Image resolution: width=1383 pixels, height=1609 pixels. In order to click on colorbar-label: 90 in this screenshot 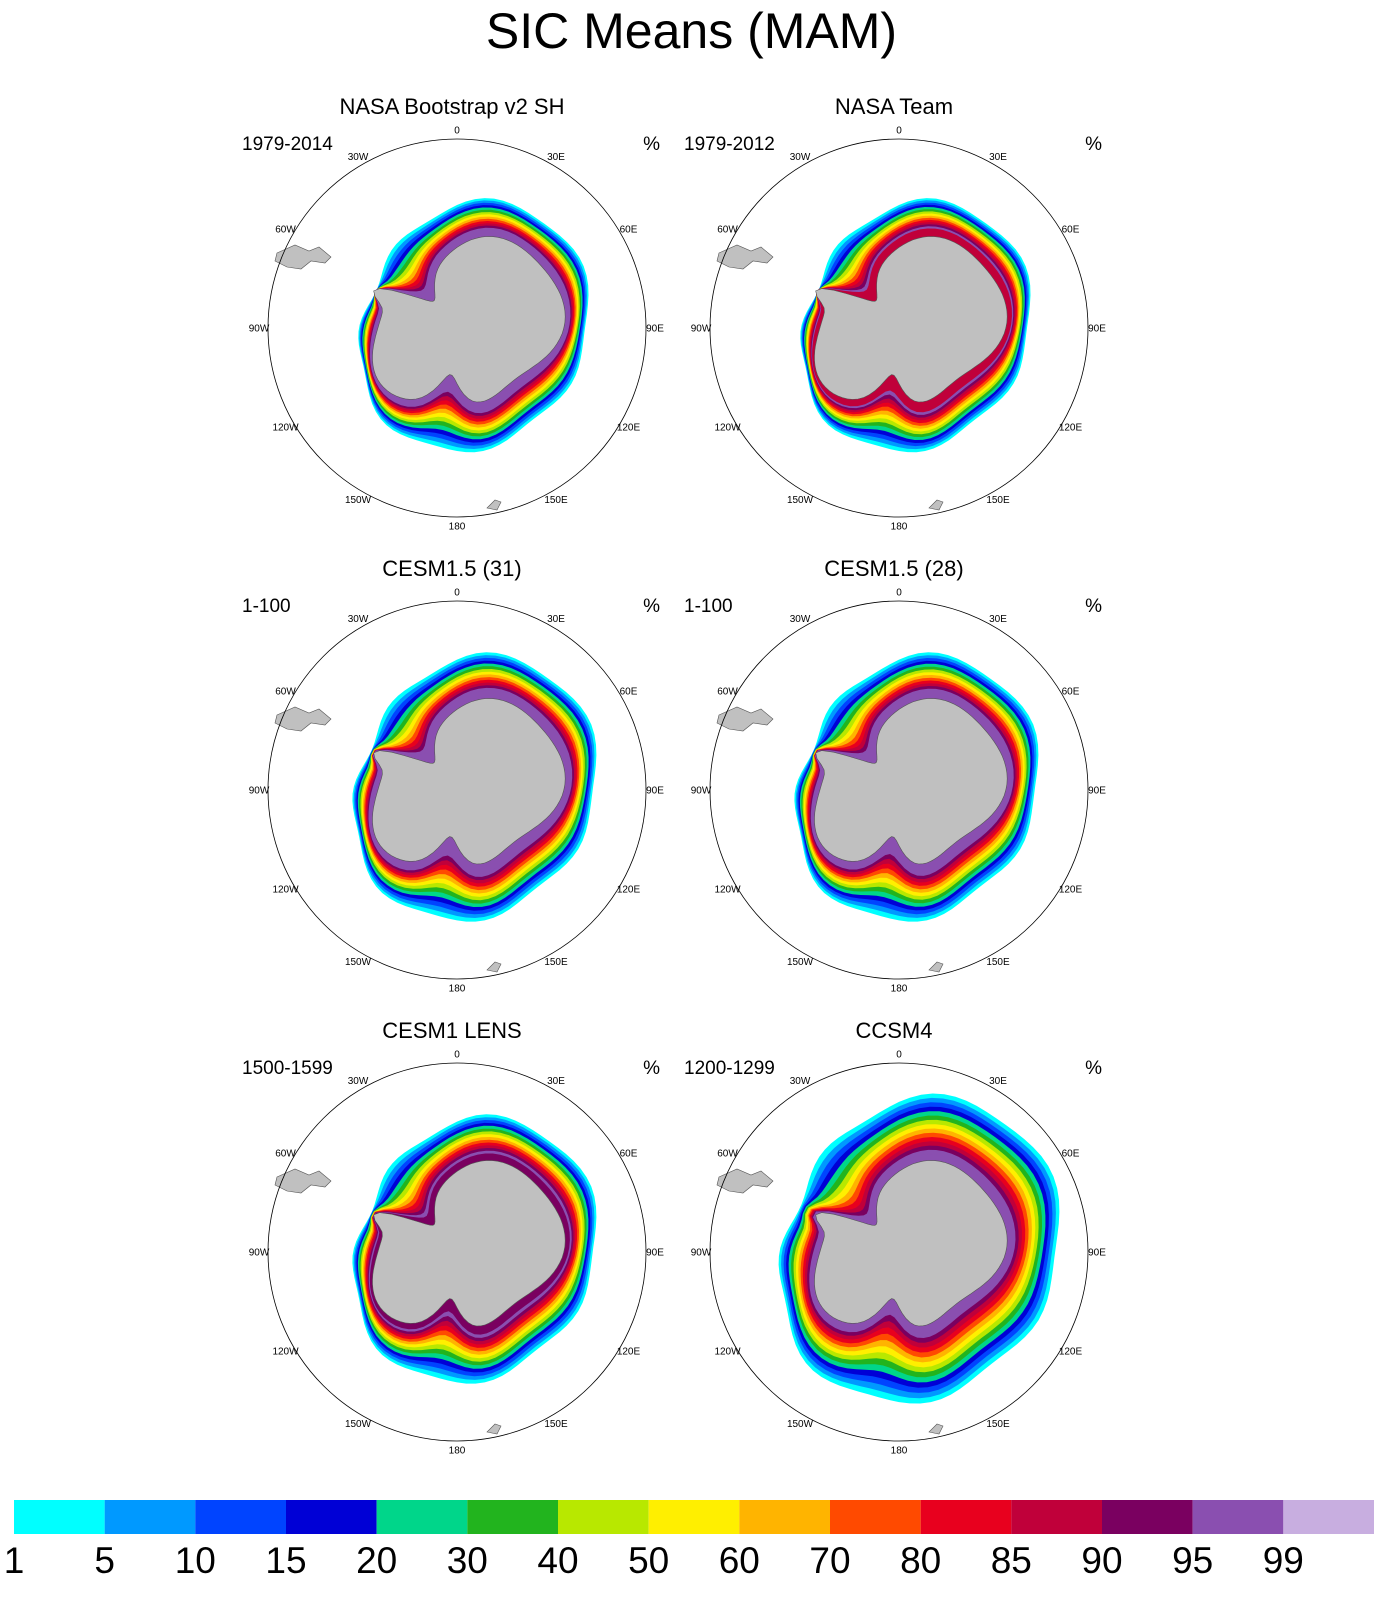, I will do `click(1102, 1560)`.